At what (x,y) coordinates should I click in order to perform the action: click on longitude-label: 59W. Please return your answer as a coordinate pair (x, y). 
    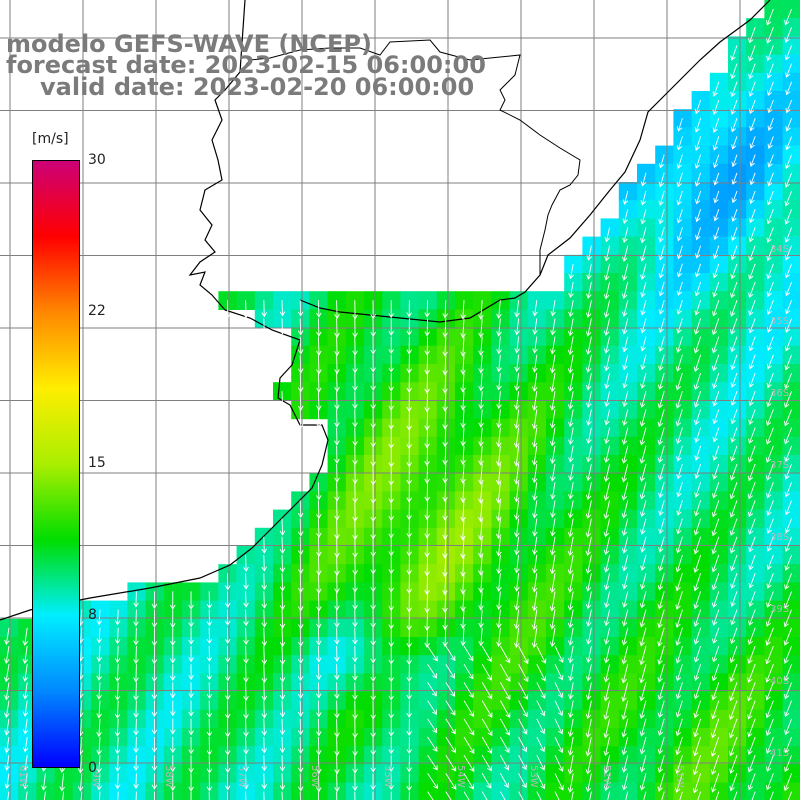
    Looking at the image, I should click on (95, 776).